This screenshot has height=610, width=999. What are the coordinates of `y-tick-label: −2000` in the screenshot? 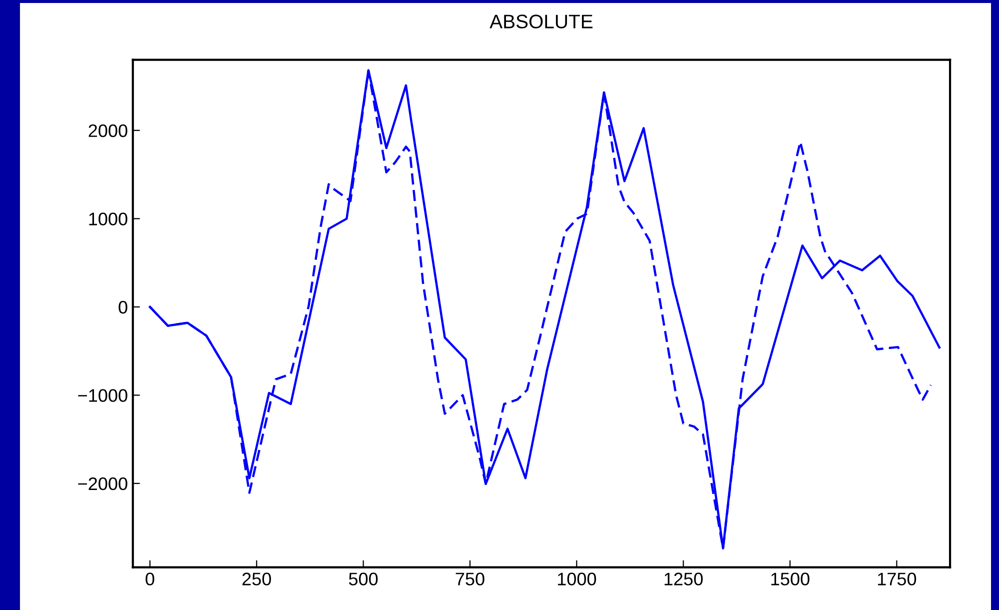 It's located at (103, 483).